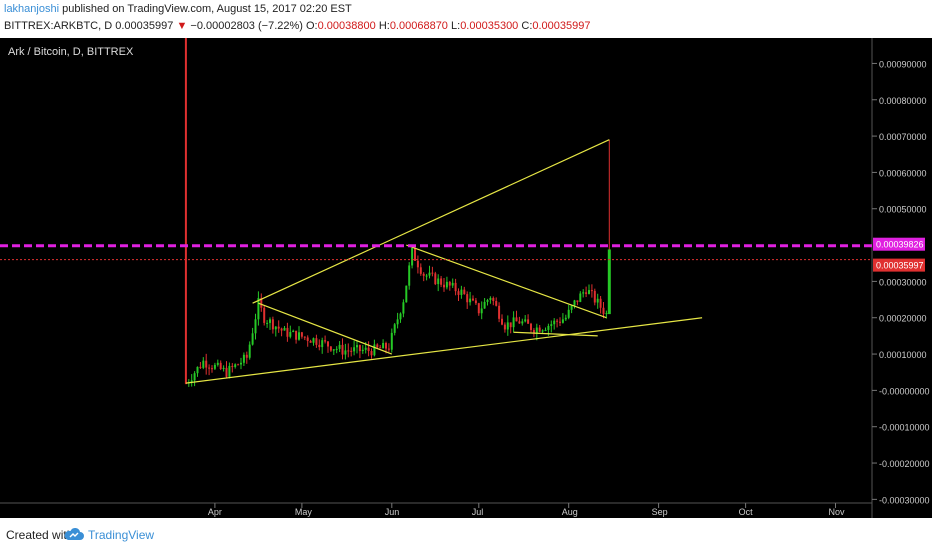 Image resolution: width=932 pixels, height=550 pixels. I want to click on breakout-candle-body, so click(609, 282).